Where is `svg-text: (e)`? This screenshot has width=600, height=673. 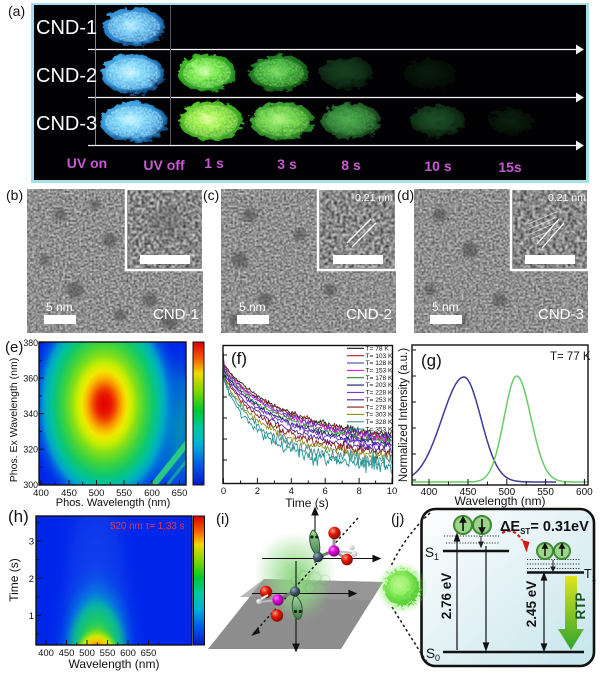 svg-text: (e) is located at coordinates (14, 347).